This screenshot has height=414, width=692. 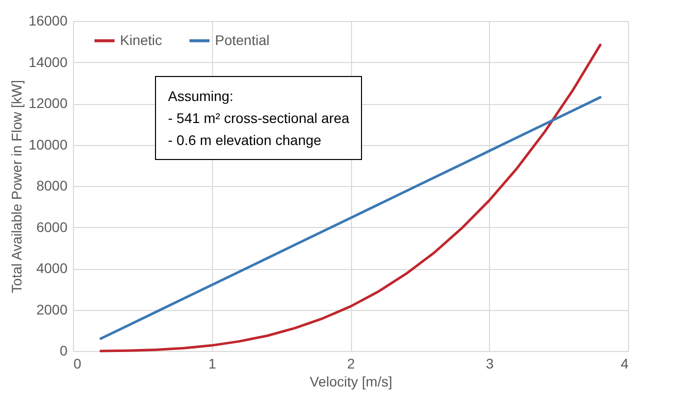 I want to click on y-tick-label: 10000, so click(x=48, y=144).